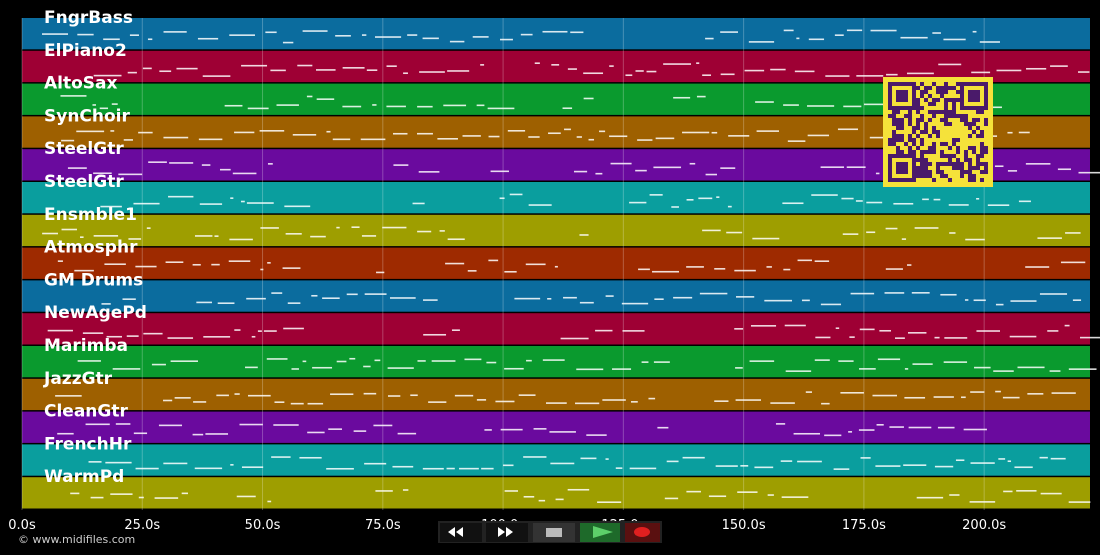  What do you see at coordinates (461, 532) in the screenshot?
I see `rewind-button` at bounding box center [461, 532].